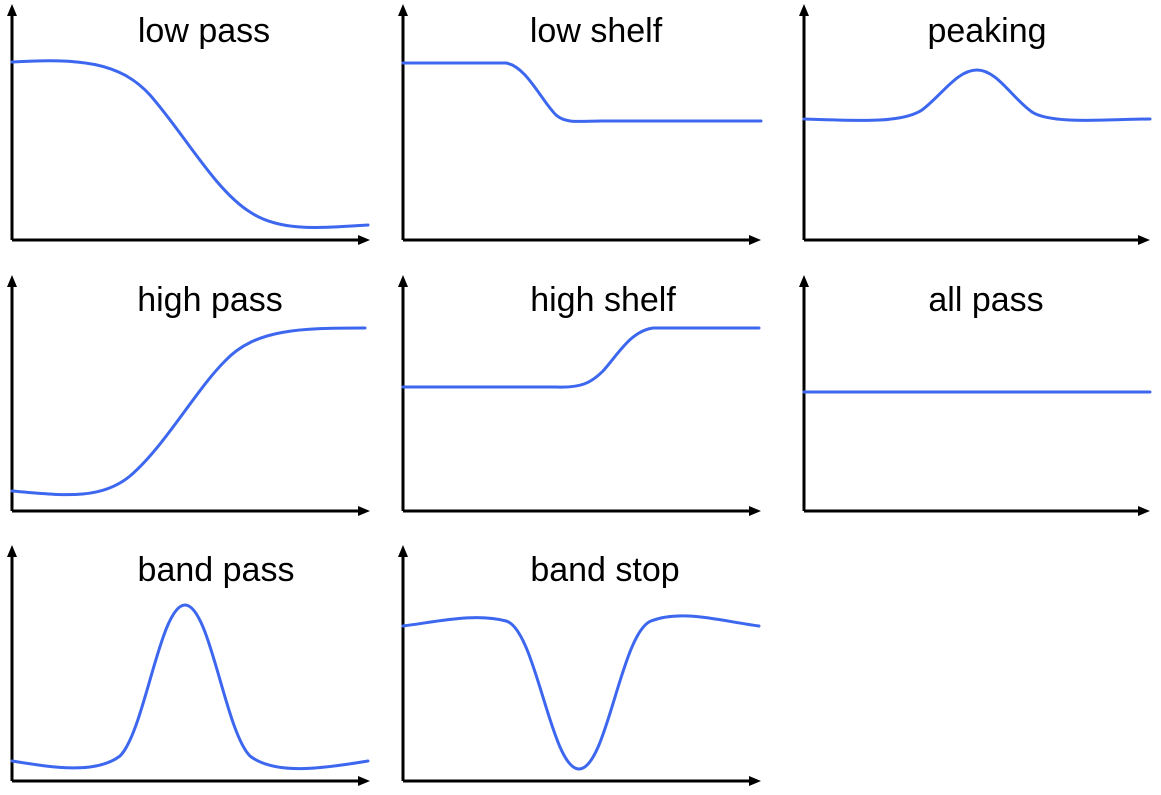  I want to click on panel-high-shelf: high shelf, so click(579, 395).